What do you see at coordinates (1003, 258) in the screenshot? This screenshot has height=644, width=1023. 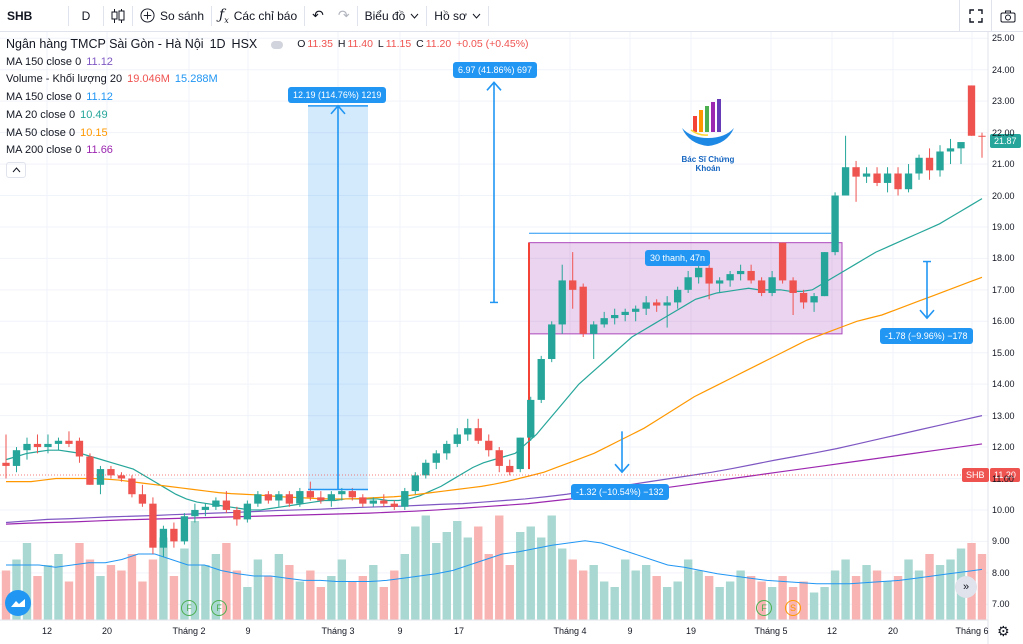 I see `y-tick-label: 18.00` at bounding box center [1003, 258].